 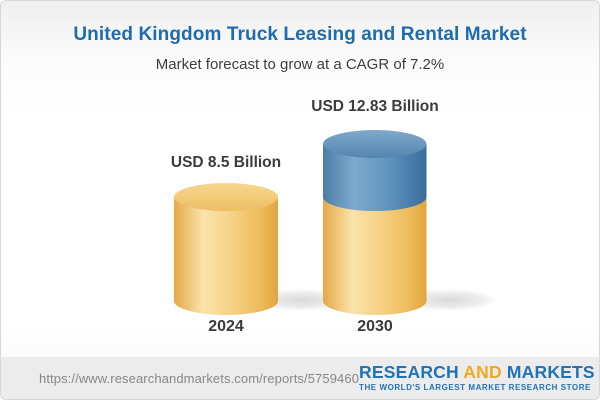 What do you see at coordinates (226, 249) in the screenshot?
I see `cylinder-2024` at bounding box center [226, 249].